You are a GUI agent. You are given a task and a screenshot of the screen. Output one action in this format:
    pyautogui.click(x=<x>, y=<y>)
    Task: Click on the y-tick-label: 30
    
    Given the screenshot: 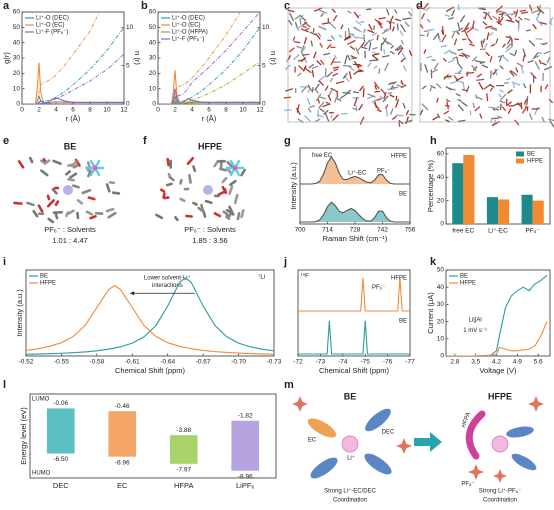 What is the action you would take?
    pyautogui.click(x=17, y=58)
    